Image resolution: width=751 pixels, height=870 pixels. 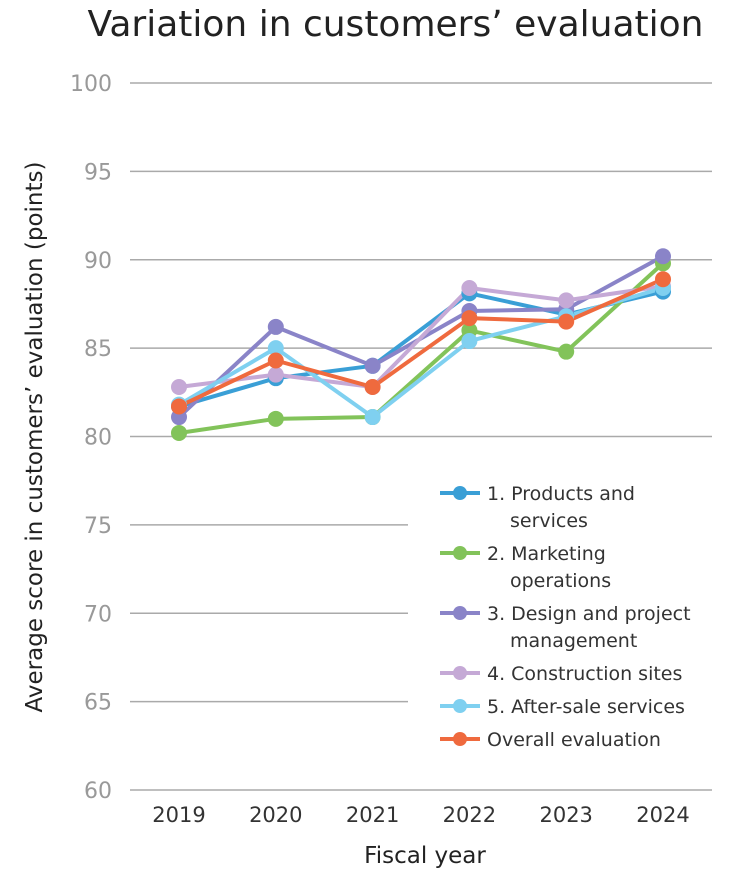 What do you see at coordinates (98, 349) in the screenshot?
I see `y-tick-label: 85` at bounding box center [98, 349].